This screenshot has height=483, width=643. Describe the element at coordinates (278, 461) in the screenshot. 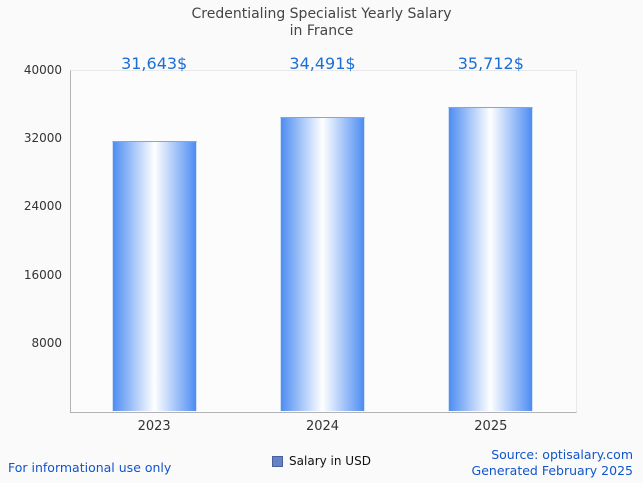

I see `legend-marker-icon` at that location.